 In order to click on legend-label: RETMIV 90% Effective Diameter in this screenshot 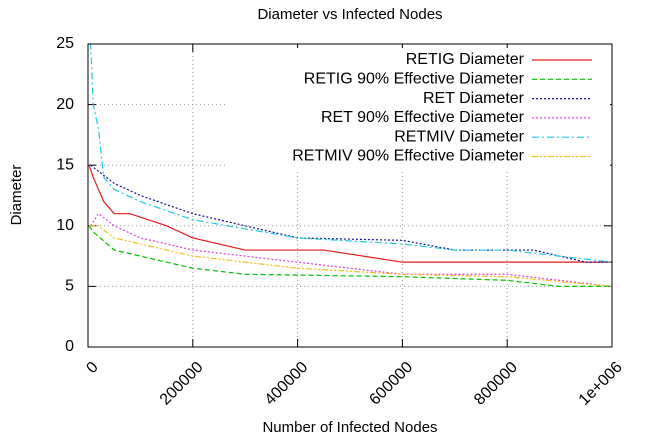, I will do `click(408, 156)`.